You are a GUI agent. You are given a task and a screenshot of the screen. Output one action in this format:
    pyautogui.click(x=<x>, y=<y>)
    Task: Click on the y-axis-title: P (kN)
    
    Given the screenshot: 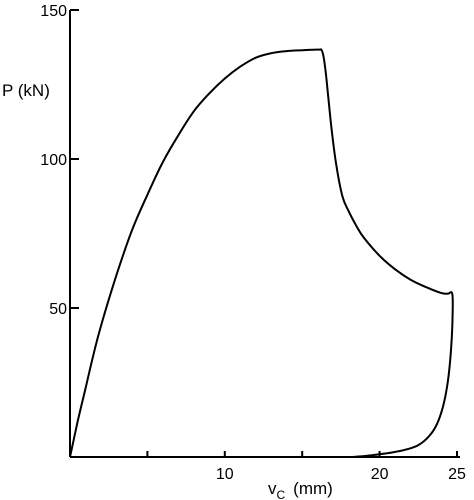 What is the action you would take?
    pyautogui.click(x=26, y=90)
    